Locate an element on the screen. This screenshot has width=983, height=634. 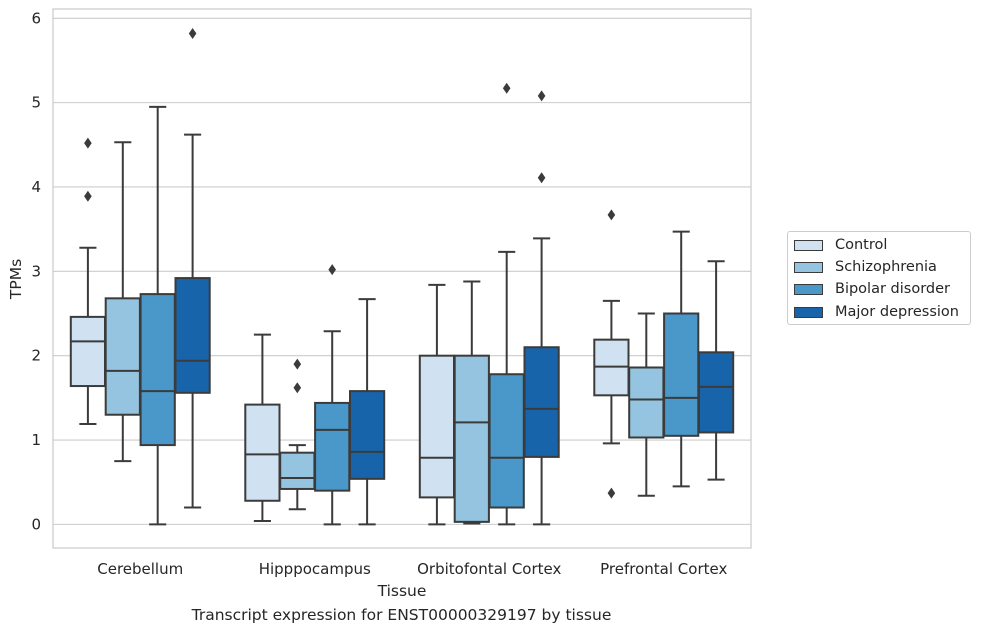
box-bipolar-disorder-hipppocampus is located at coordinates (332, 395).